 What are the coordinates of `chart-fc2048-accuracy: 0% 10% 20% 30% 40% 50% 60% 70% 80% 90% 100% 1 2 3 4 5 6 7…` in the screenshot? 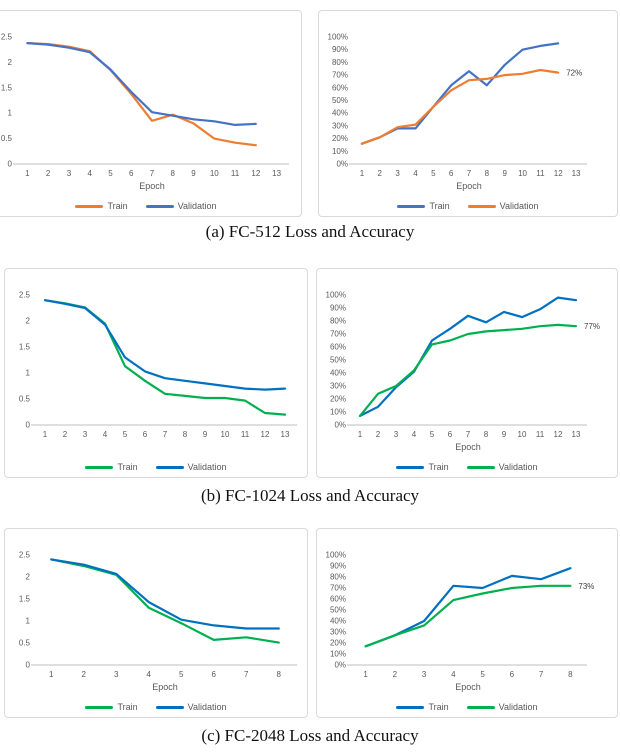 It's located at (467, 623).